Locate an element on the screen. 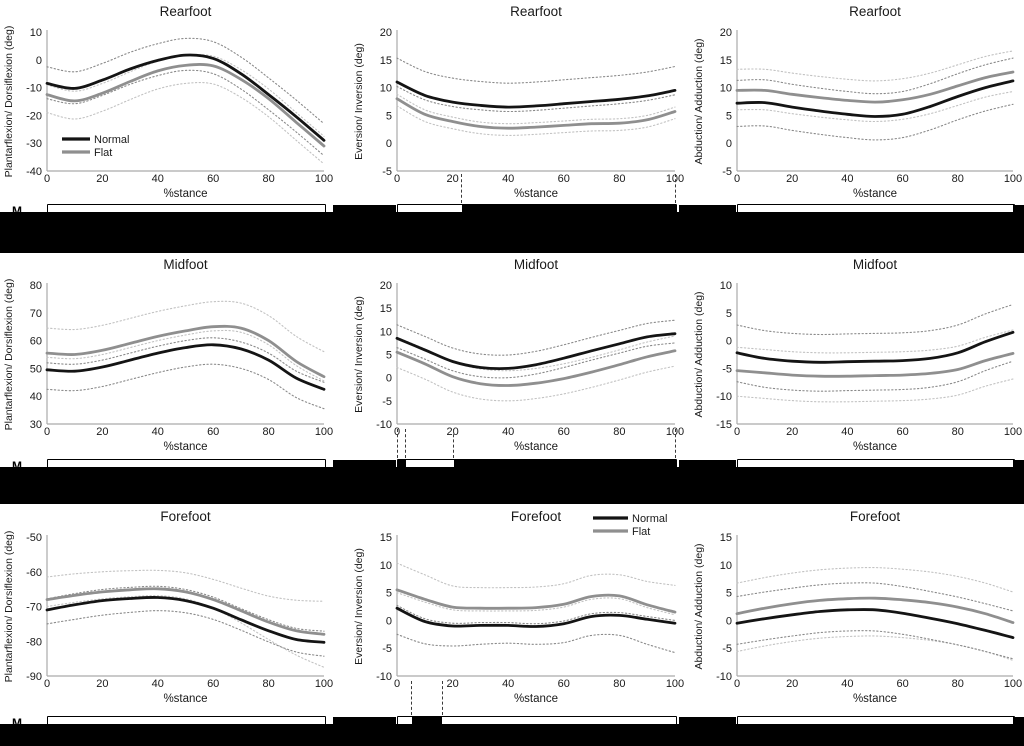 This screenshot has width=1024, height=746. legend-label-normal: Normal is located at coordinates (111, 140).